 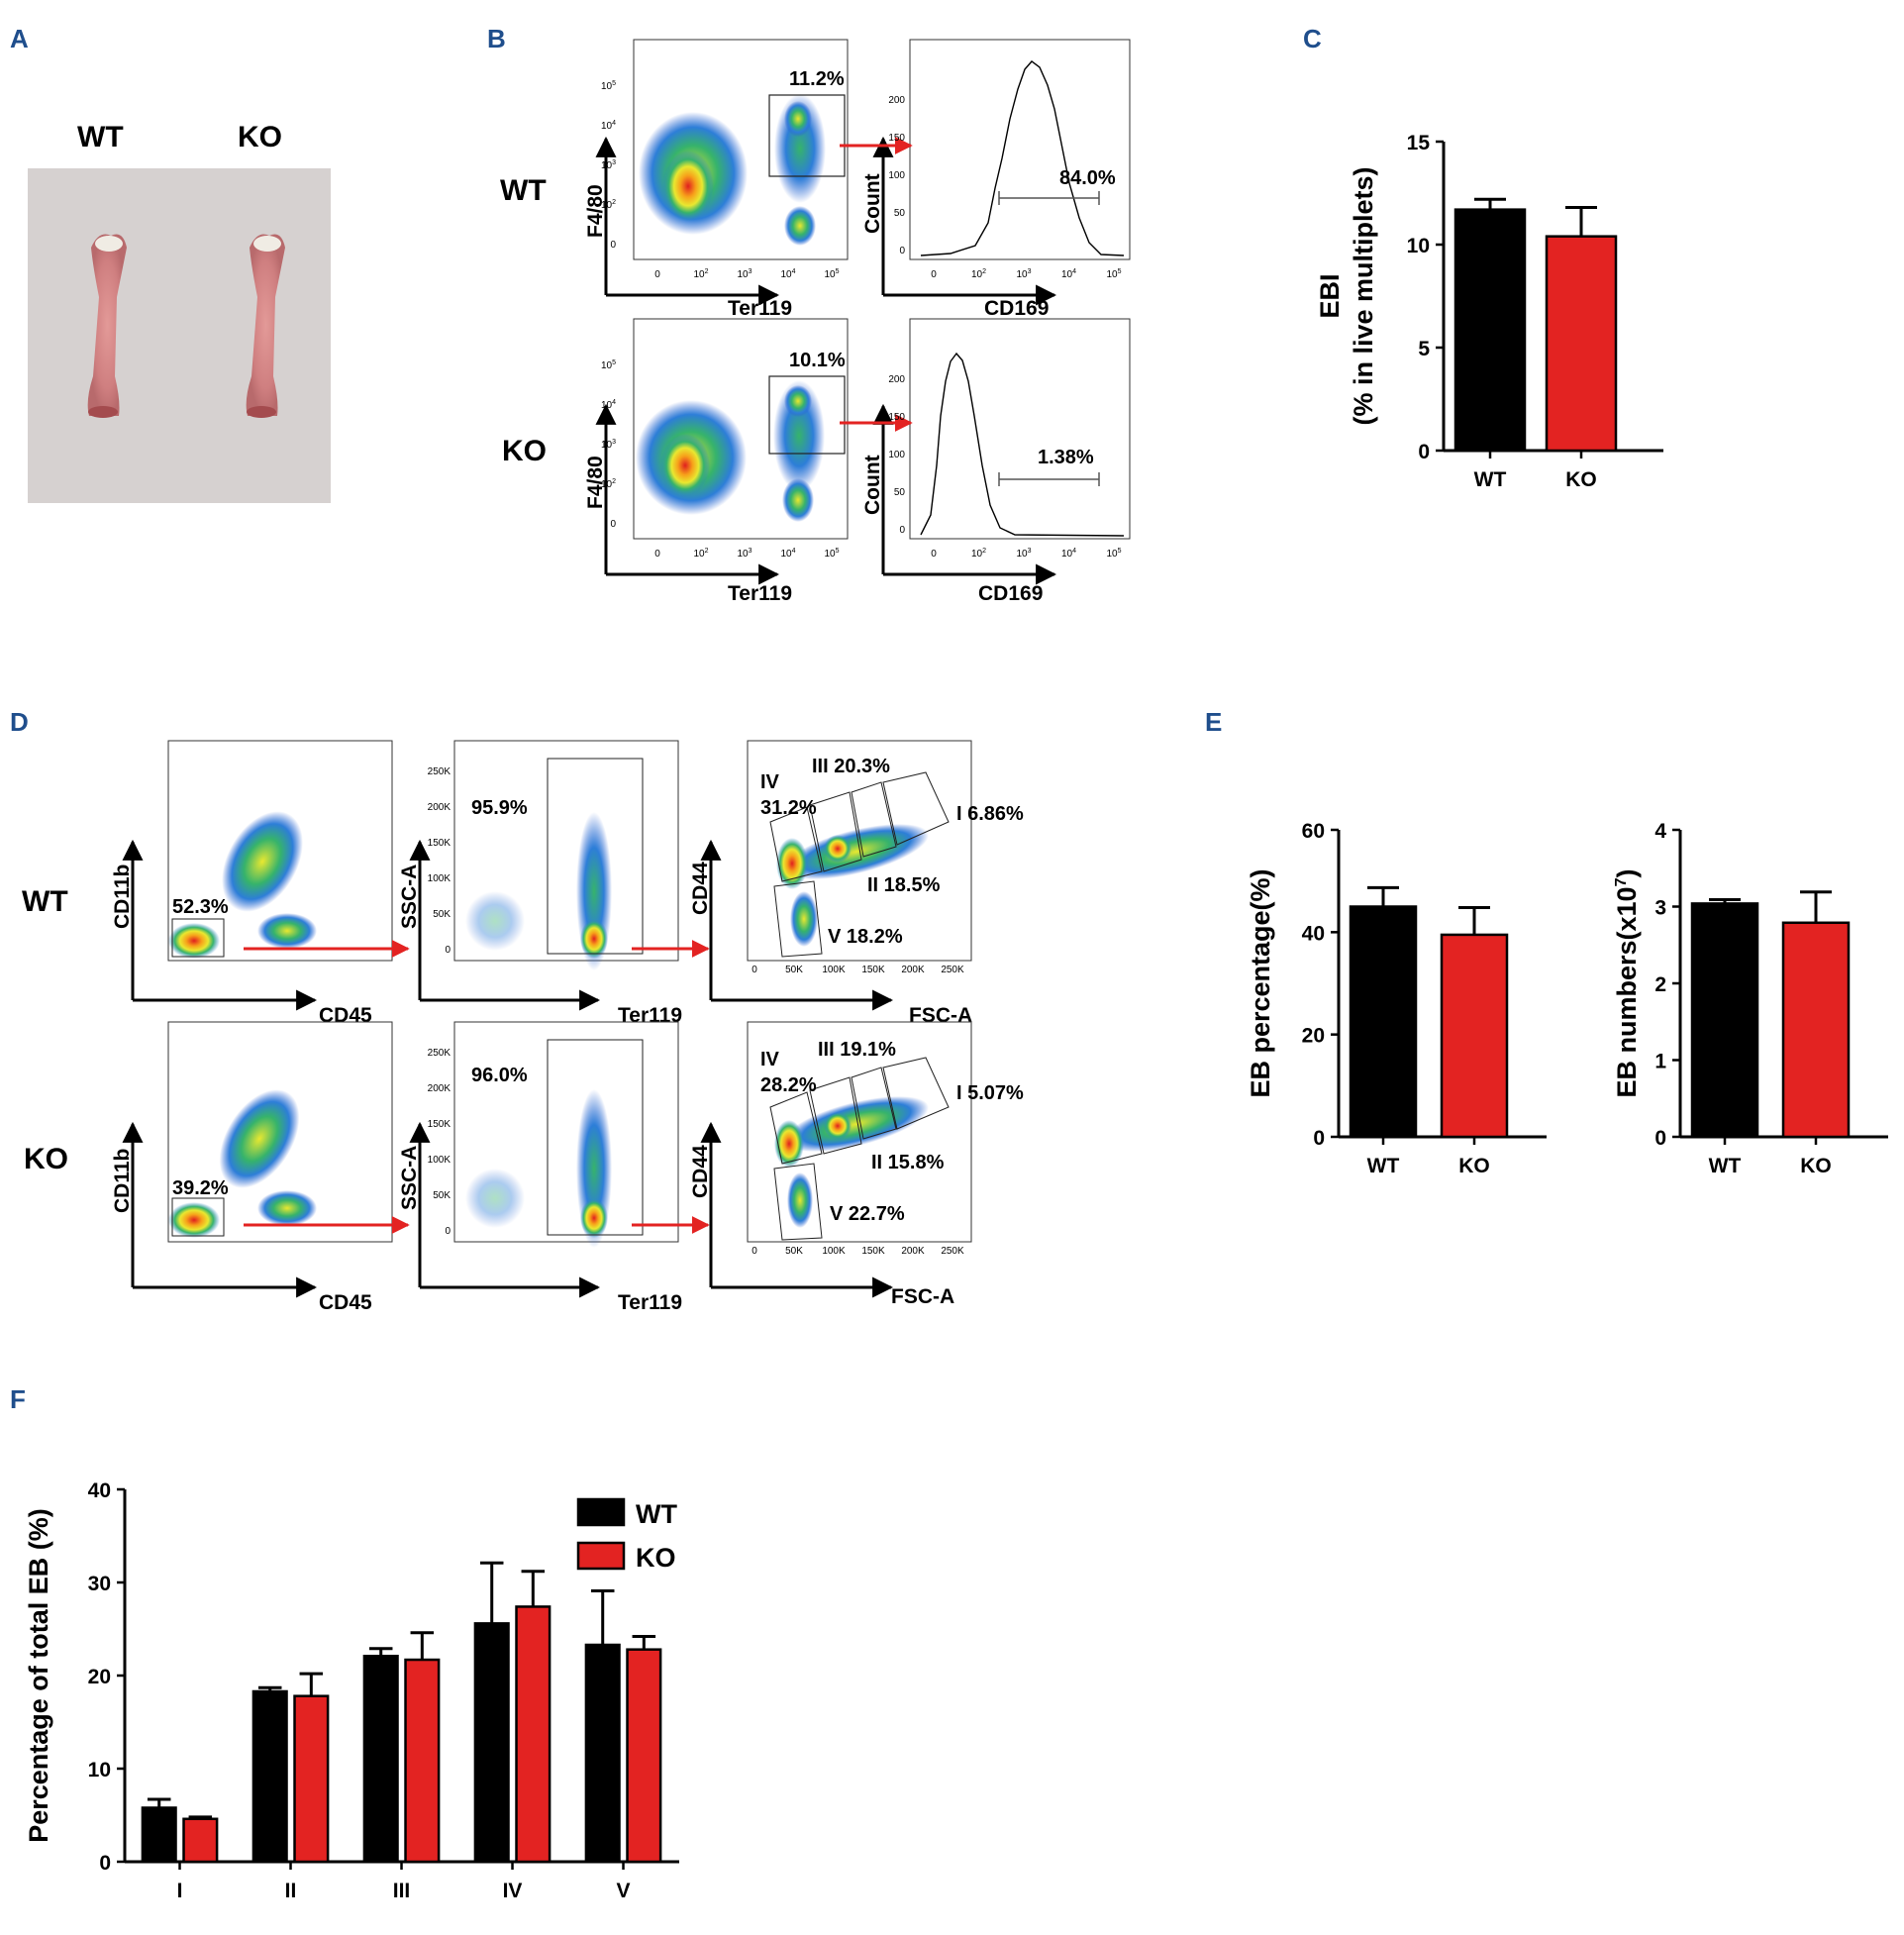 What do you see at coordinates (439, 1089) in the screenshot?
I see `ssc-tick-label: 200K` at bounding box center [439, 1089].